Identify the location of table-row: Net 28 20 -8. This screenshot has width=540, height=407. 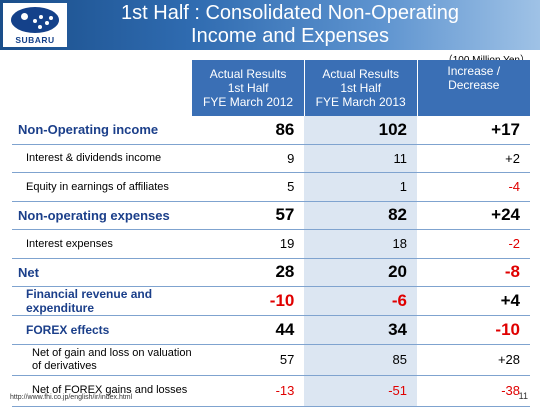
(271, 272).